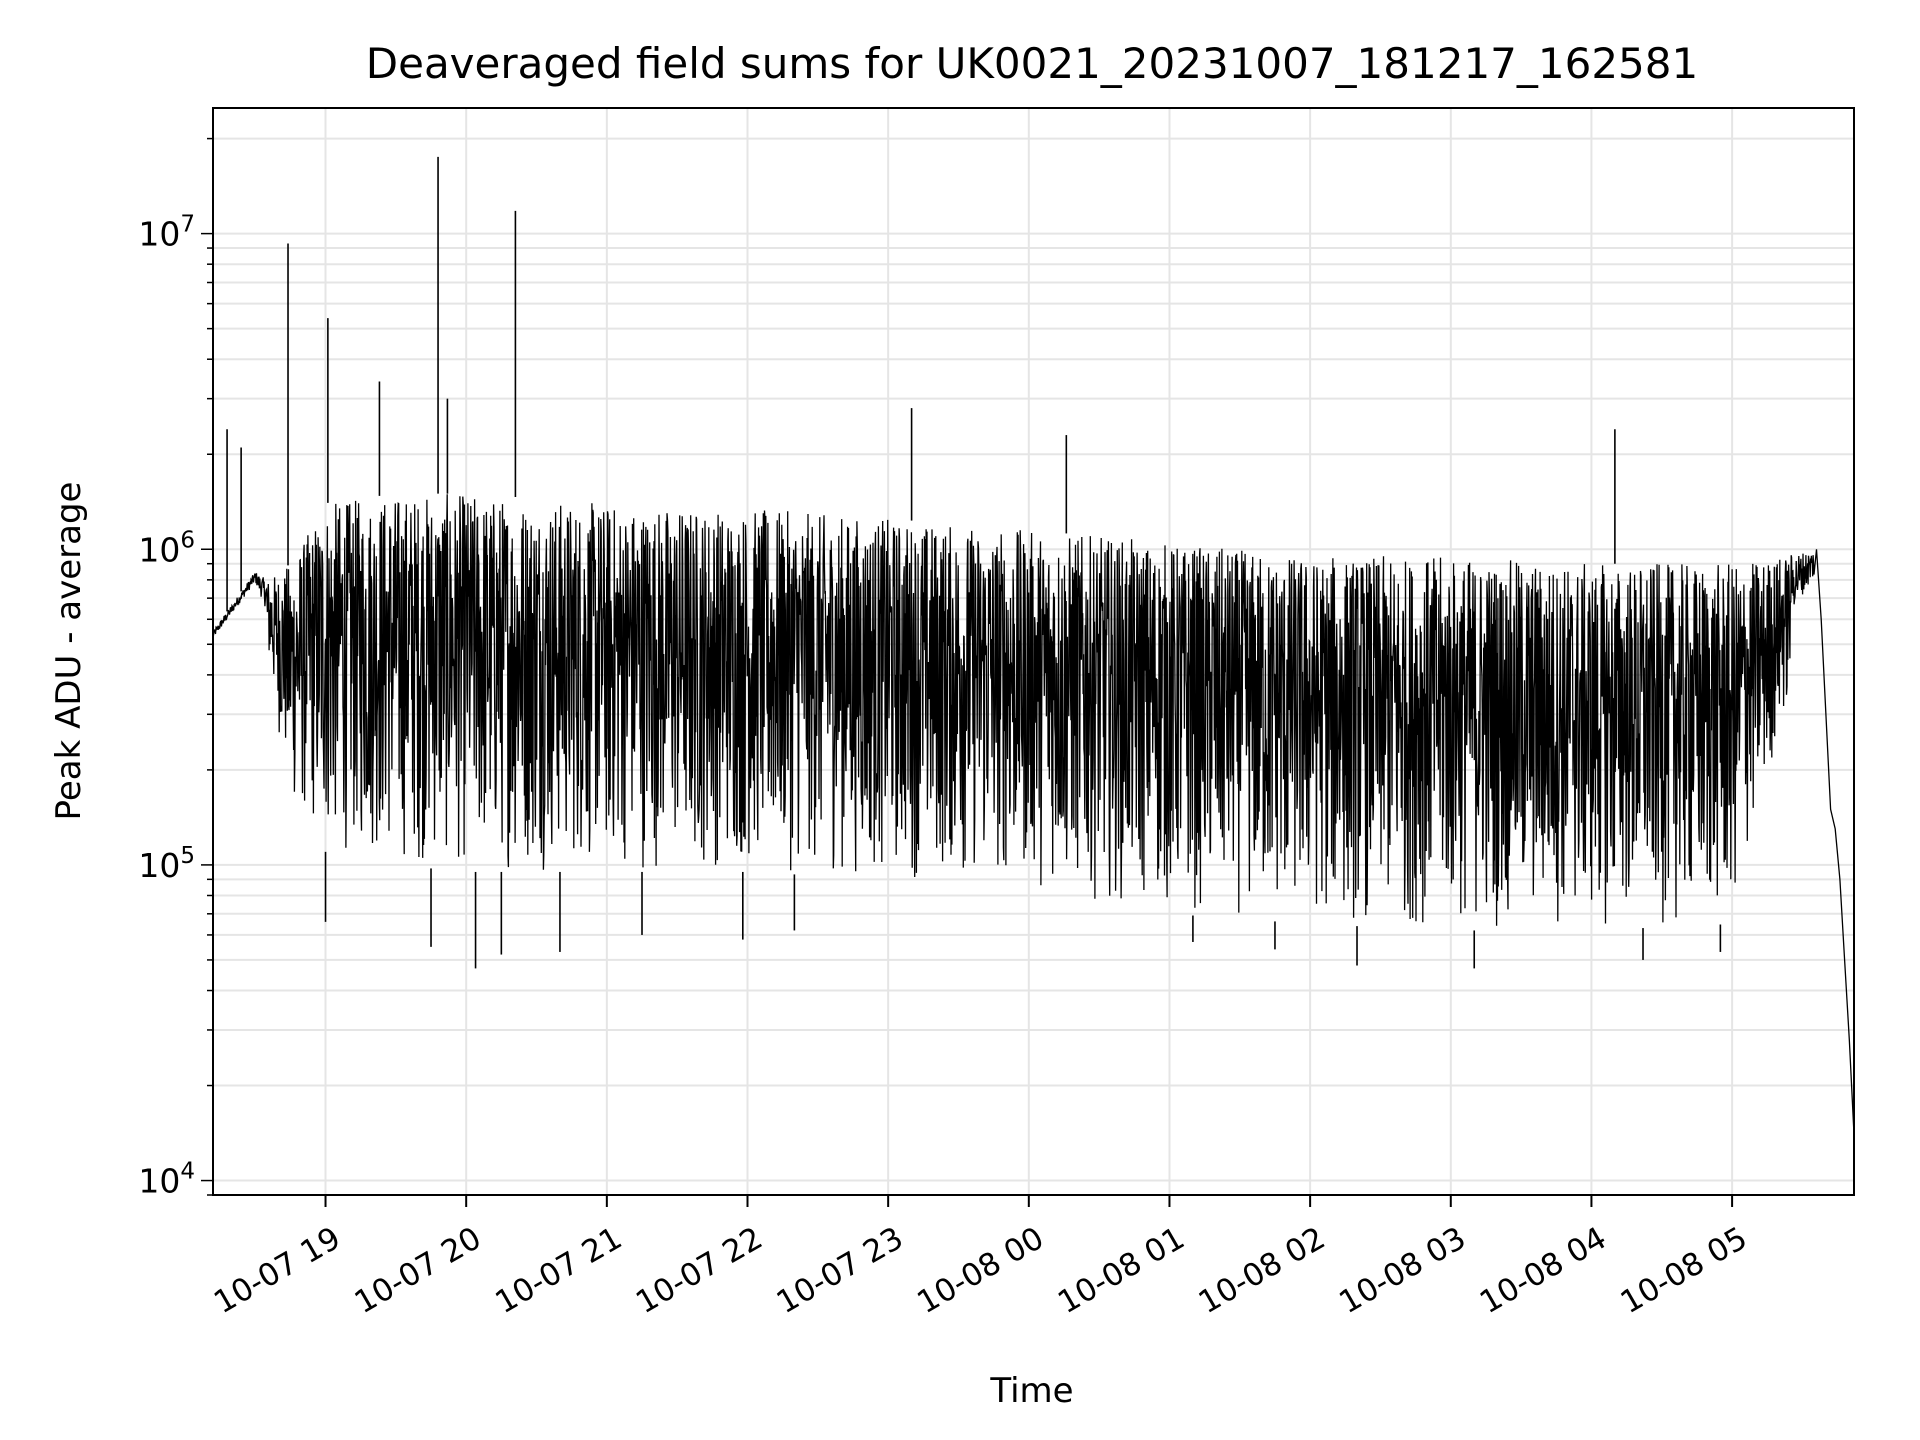 This screenshot has width=1920, height=1440. I want to click on x-tick-label: 10-07 19, so click(277, 1270).